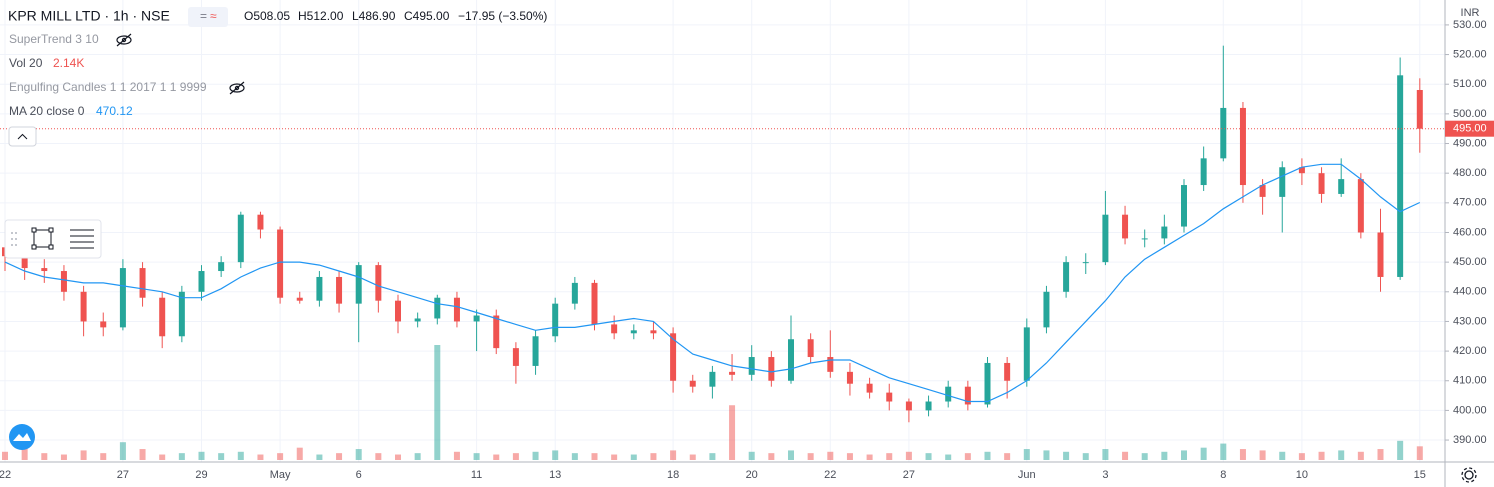 The width and height of the screenshot is (1494, 487). Describe the element at coordinates (108, 87) in the screenshot. I see `indicator-legend: Engulfing Candles 1 1 2017 1 1 9999` at that location.